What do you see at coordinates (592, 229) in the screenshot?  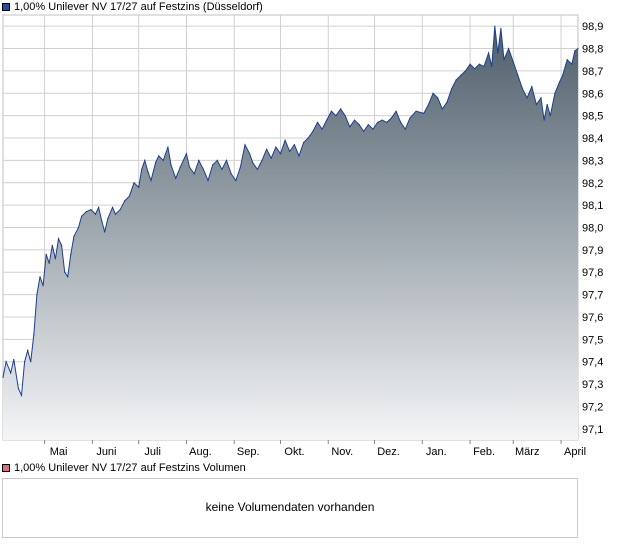 I see `y-tick-label: 98,0` at bounding box center [592, 229].